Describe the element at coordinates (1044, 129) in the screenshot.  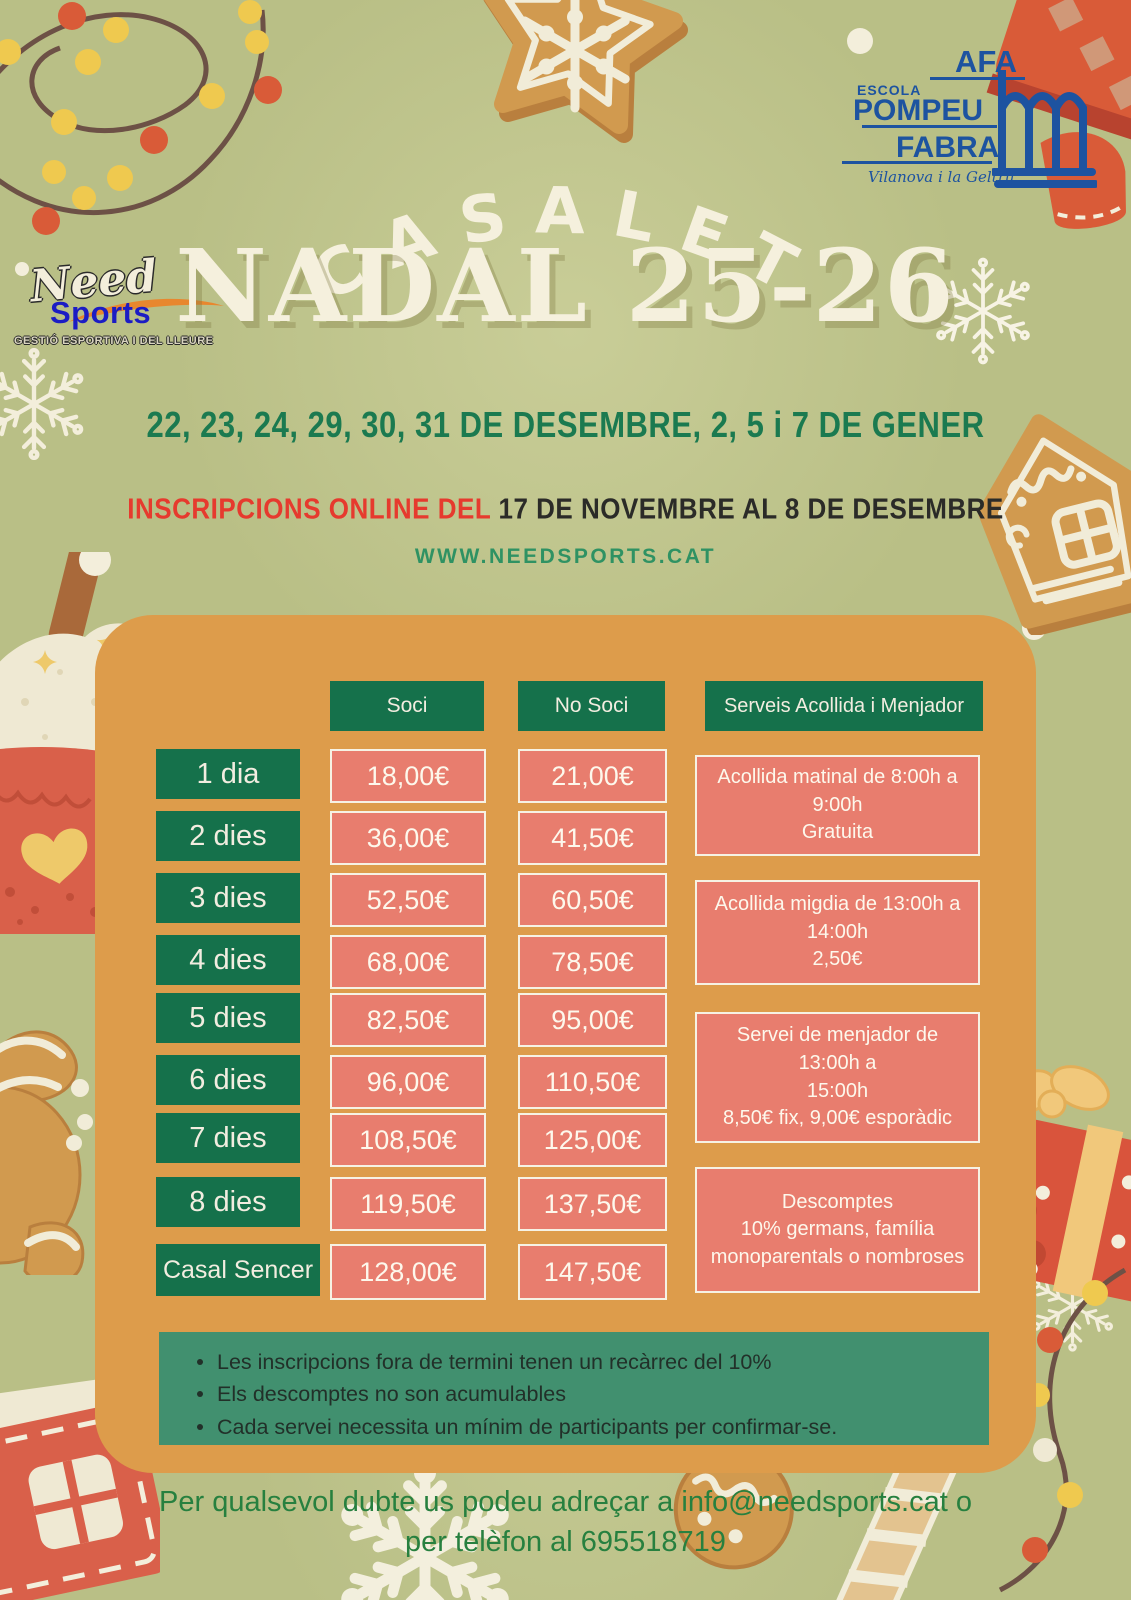
I see `afa-arches-icon` at that location.